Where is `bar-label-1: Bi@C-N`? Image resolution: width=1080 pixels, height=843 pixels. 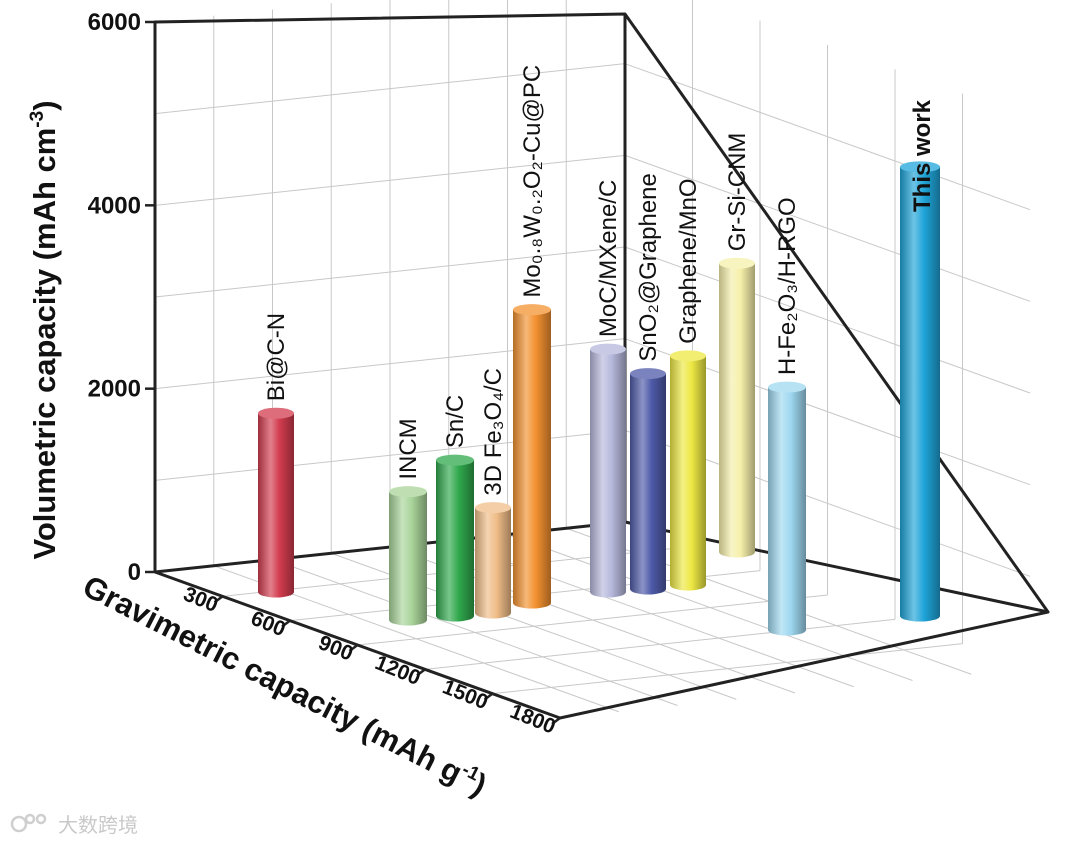 bar-label-1: Bi@C-N is located at coordinates (276, 357).